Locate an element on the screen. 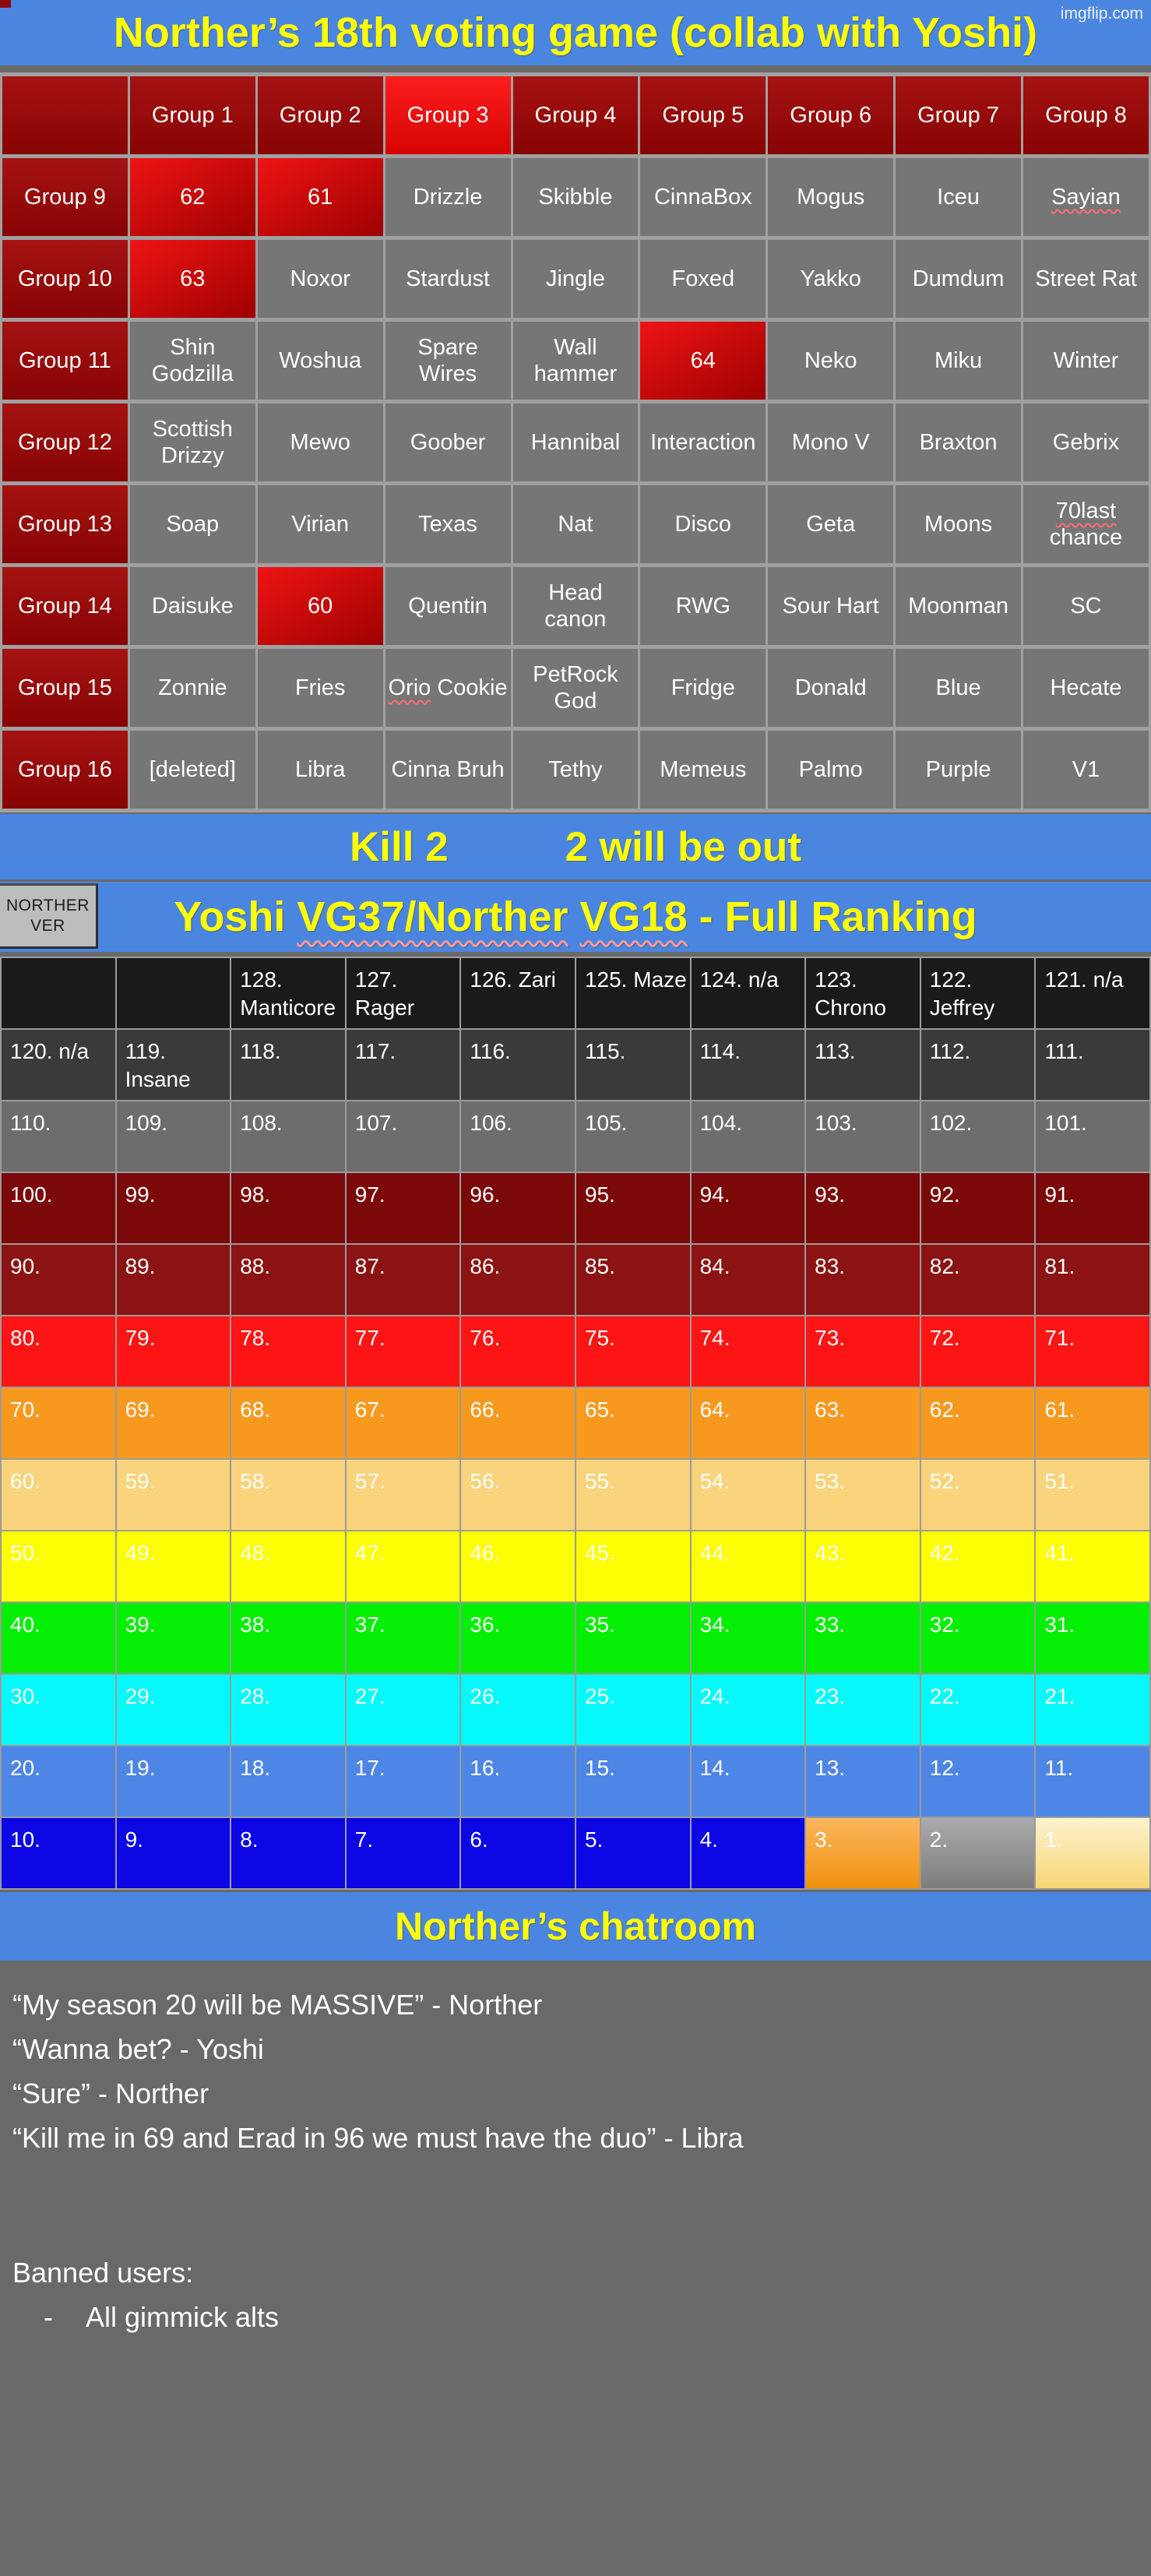 The image size is (1151, 2576). rank-cell: 36. is located at coordinates (517, 1638).